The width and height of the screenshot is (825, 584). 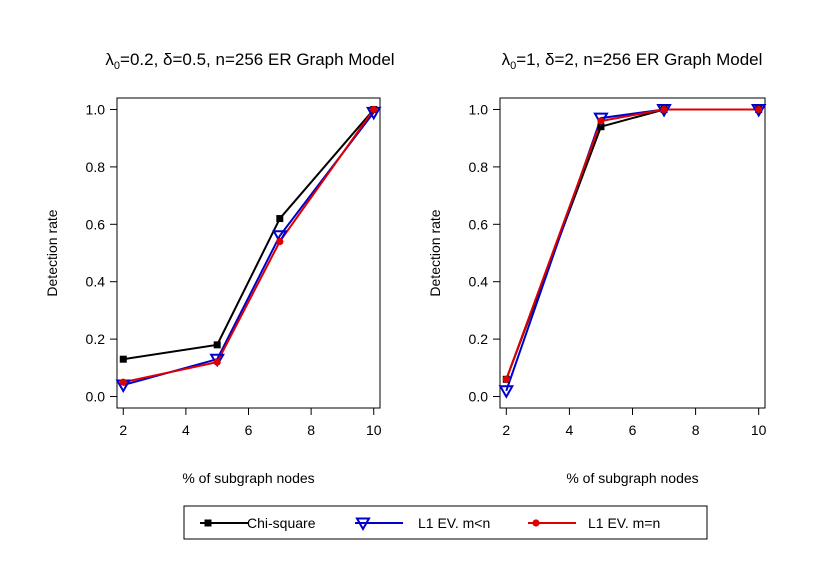 I want to click on legend-label: L1 EV. m=n, so click(x=624, y=523).